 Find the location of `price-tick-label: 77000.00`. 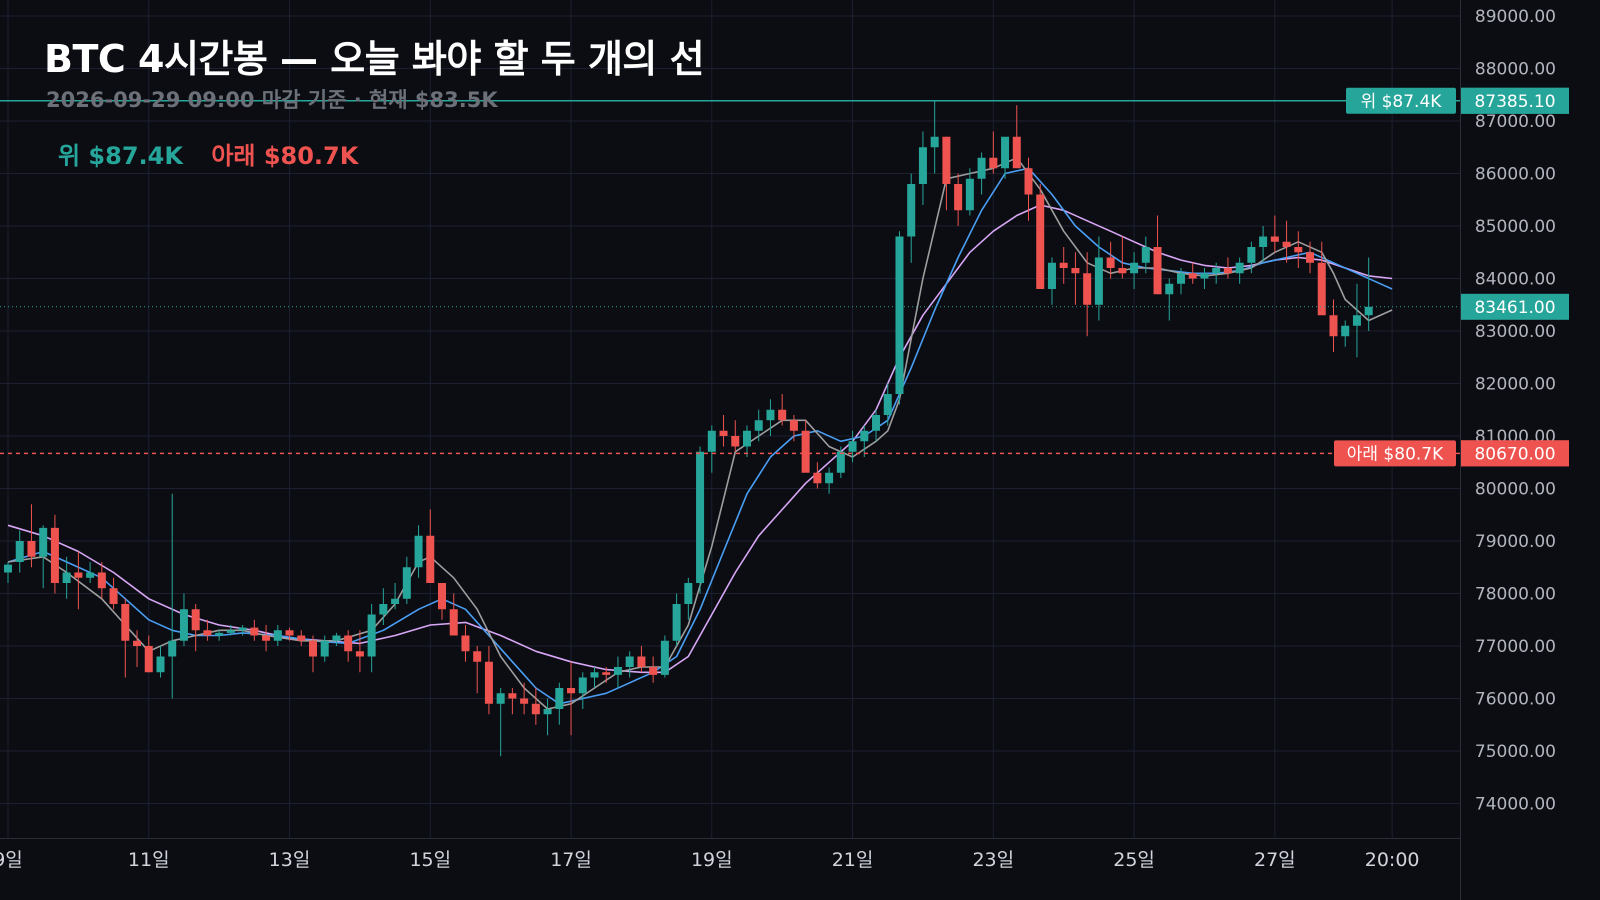

price-tick-label: 77000.00 is located at coordinates (1515, 647).